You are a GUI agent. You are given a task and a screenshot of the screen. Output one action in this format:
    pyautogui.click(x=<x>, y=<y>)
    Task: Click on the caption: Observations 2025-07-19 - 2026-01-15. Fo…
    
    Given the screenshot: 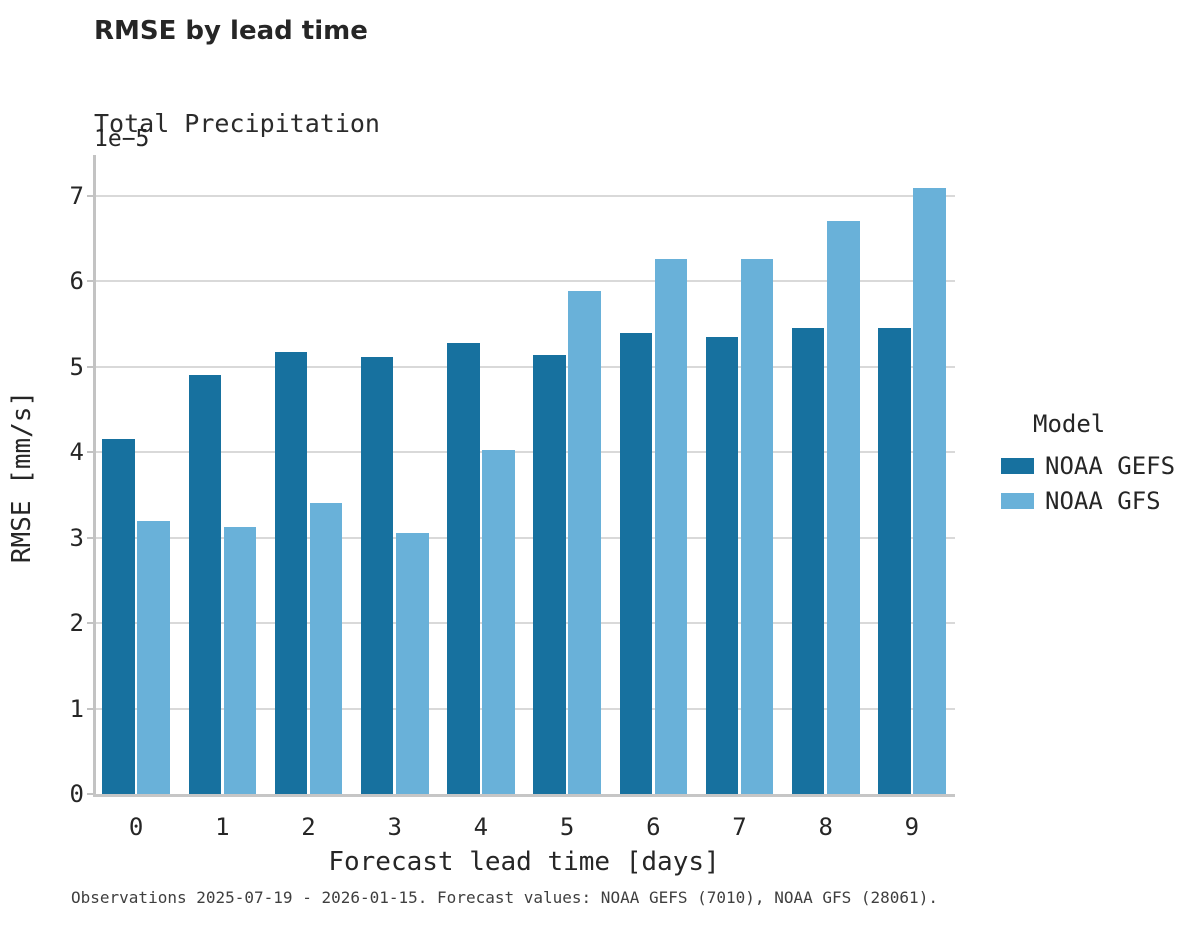 What is the action you would take?
    pyautogui.click(x=504, y=897)
    